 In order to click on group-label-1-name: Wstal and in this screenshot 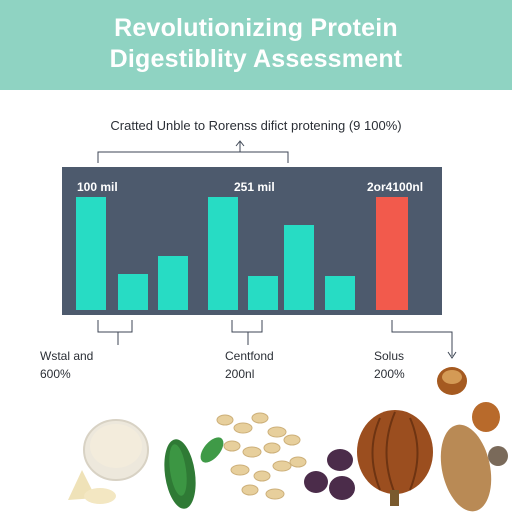, I will do `click(67, 356)`.